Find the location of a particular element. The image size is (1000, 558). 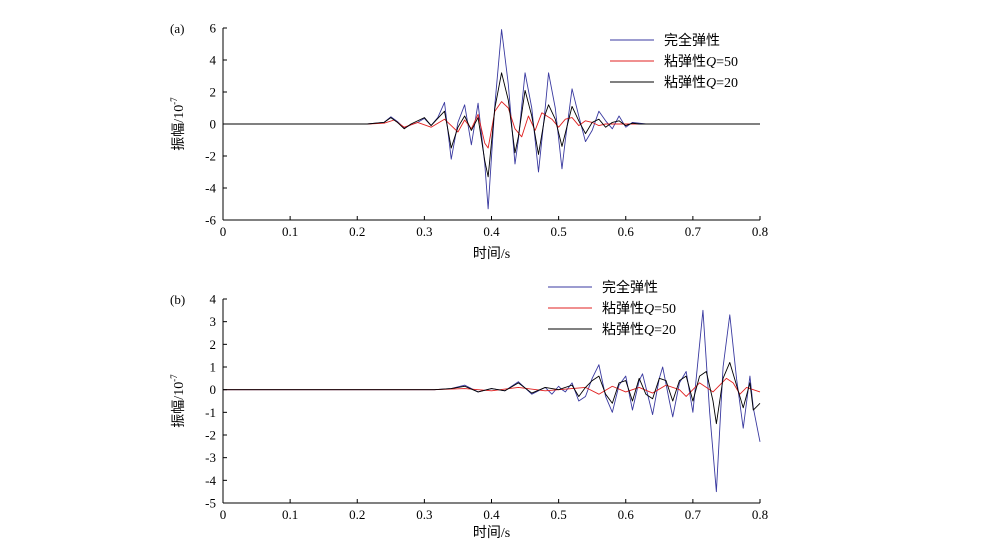

panel-label: (a) is located at coordinates (177, 28).